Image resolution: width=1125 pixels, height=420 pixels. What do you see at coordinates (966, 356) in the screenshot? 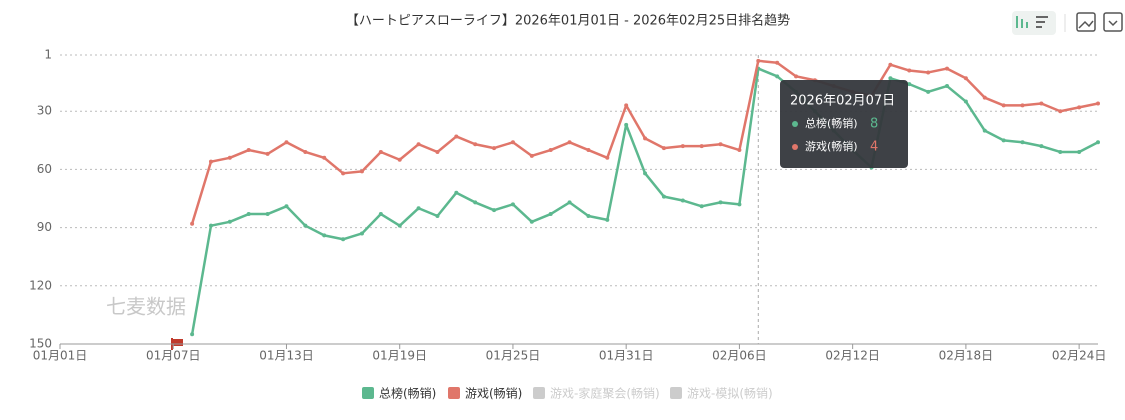
I see `x-tick-label: 02月18日` at bounding box center [966, 356].